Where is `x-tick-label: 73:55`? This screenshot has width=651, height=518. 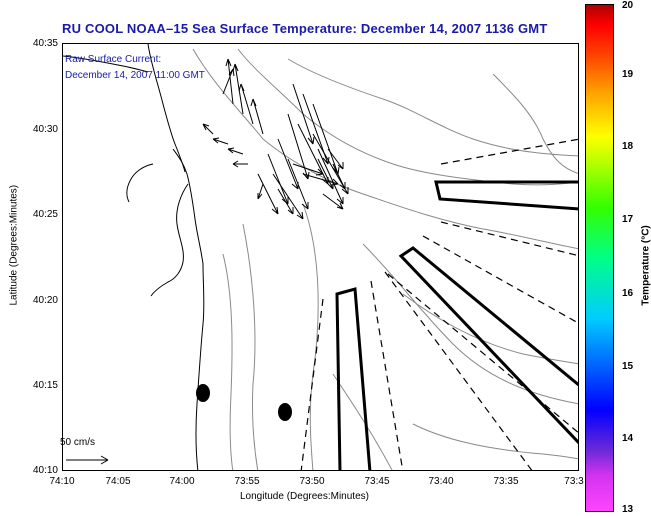 x-tick-label: 73:55 is located at coordinates (247, 481).